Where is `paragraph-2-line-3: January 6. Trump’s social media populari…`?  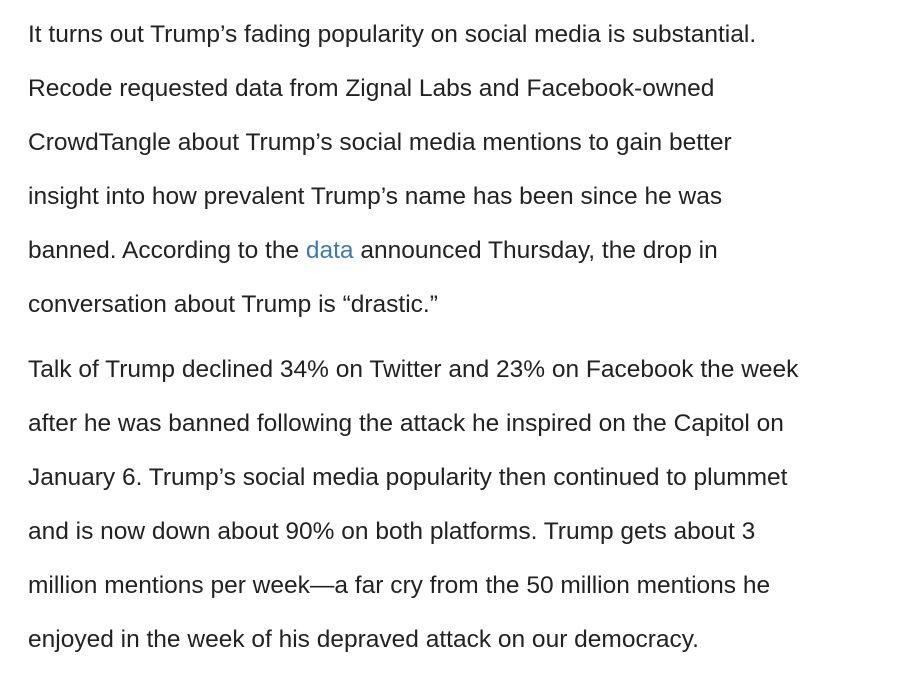
paragraph-2-line-3: January 6. Trump’s social media populari… is located at coordinates (408, 477).